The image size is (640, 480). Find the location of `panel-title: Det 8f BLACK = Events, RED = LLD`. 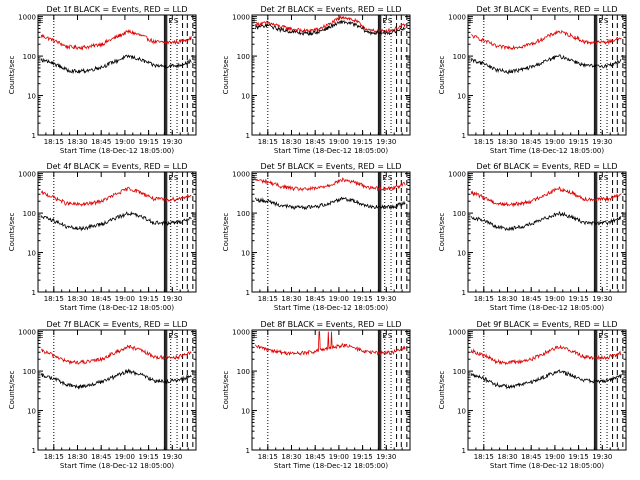

panel-title: Det 8f BLACK = Events, RED = LLD is located at coordinates (330, 324).